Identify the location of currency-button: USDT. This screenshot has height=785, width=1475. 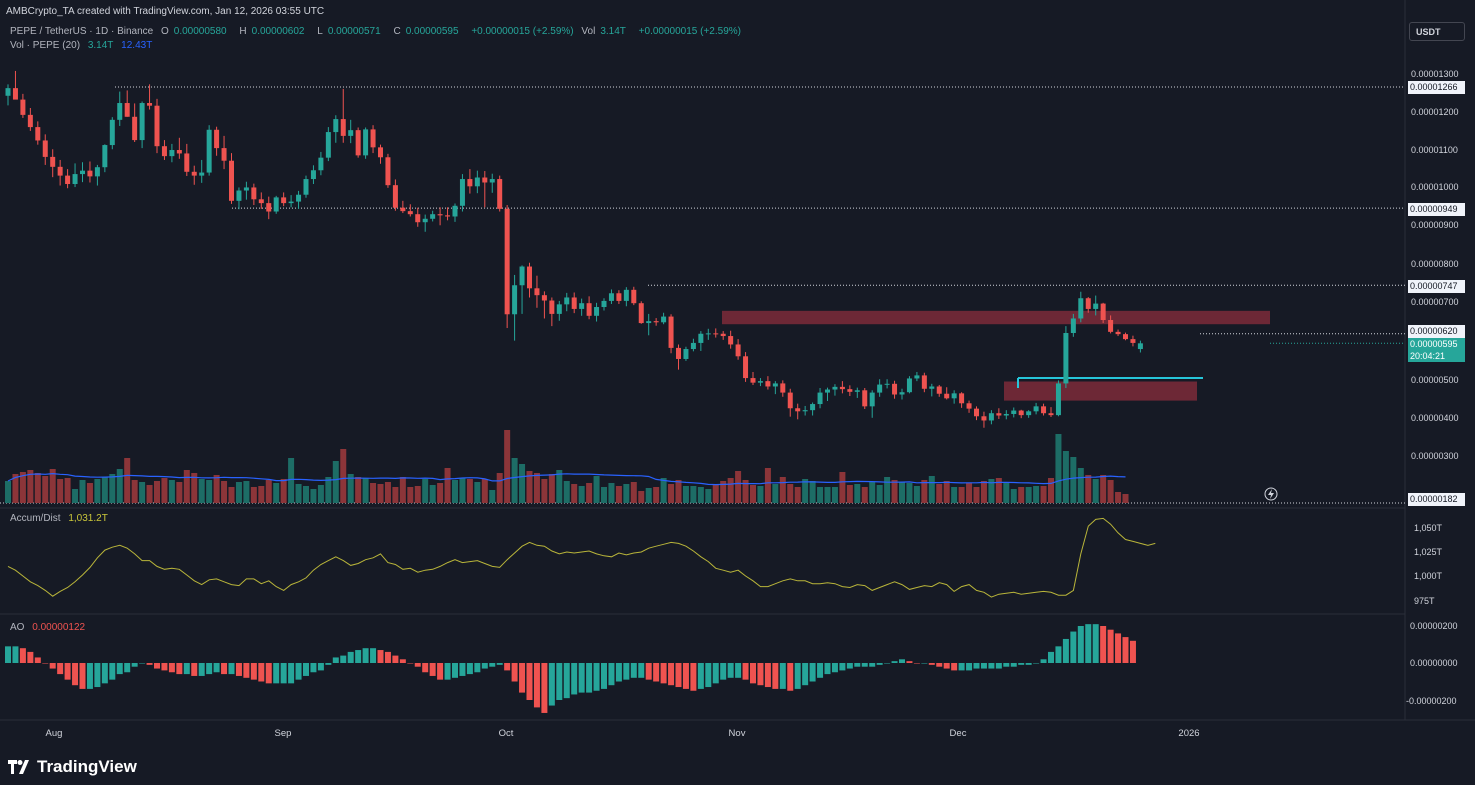
(1437, 31).